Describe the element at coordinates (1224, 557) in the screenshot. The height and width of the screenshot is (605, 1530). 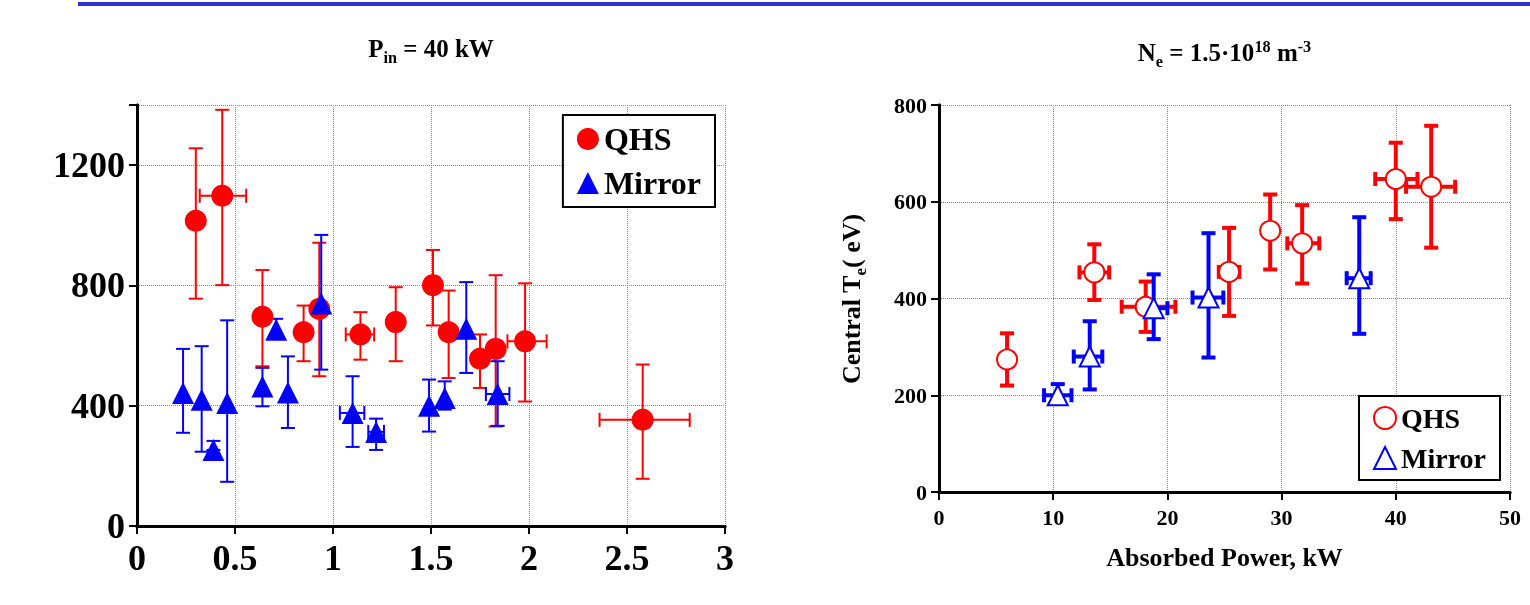
I see `x-axis-title: Absorbed Power, kW` at that location.